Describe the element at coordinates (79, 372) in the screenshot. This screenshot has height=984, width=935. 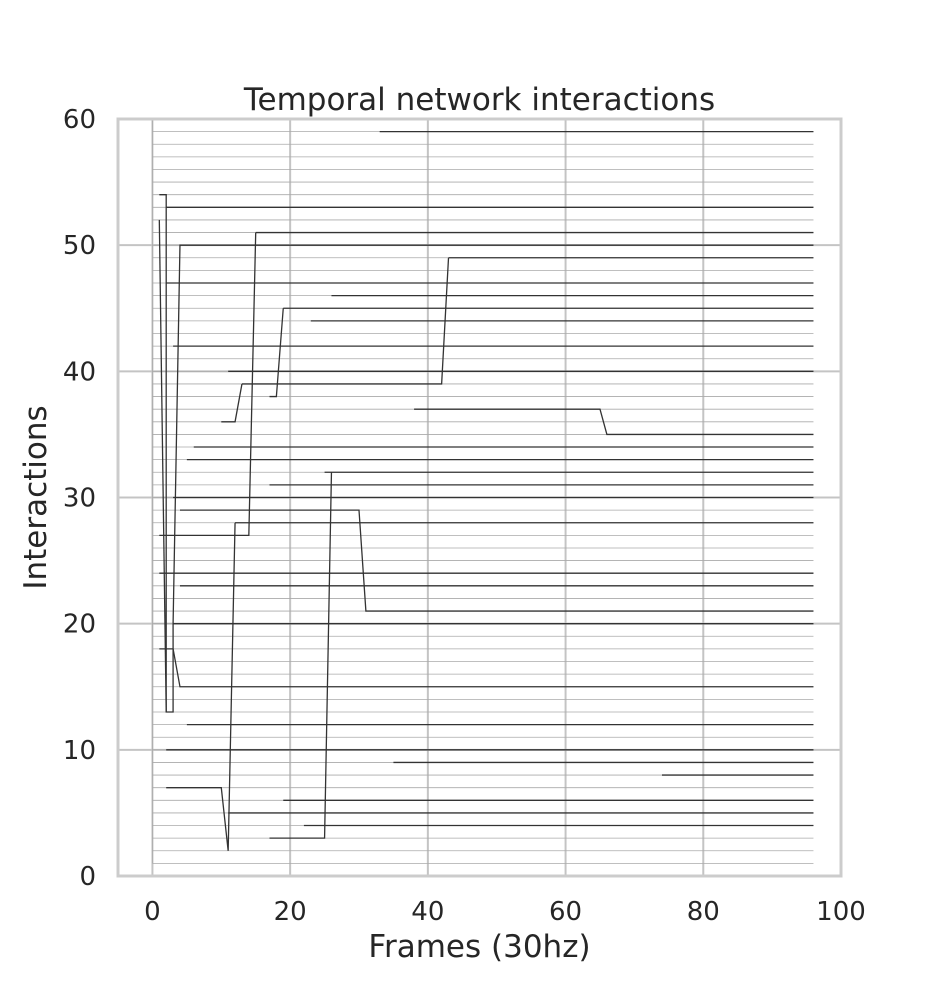
I see `y-tick-label: 40` at that location.